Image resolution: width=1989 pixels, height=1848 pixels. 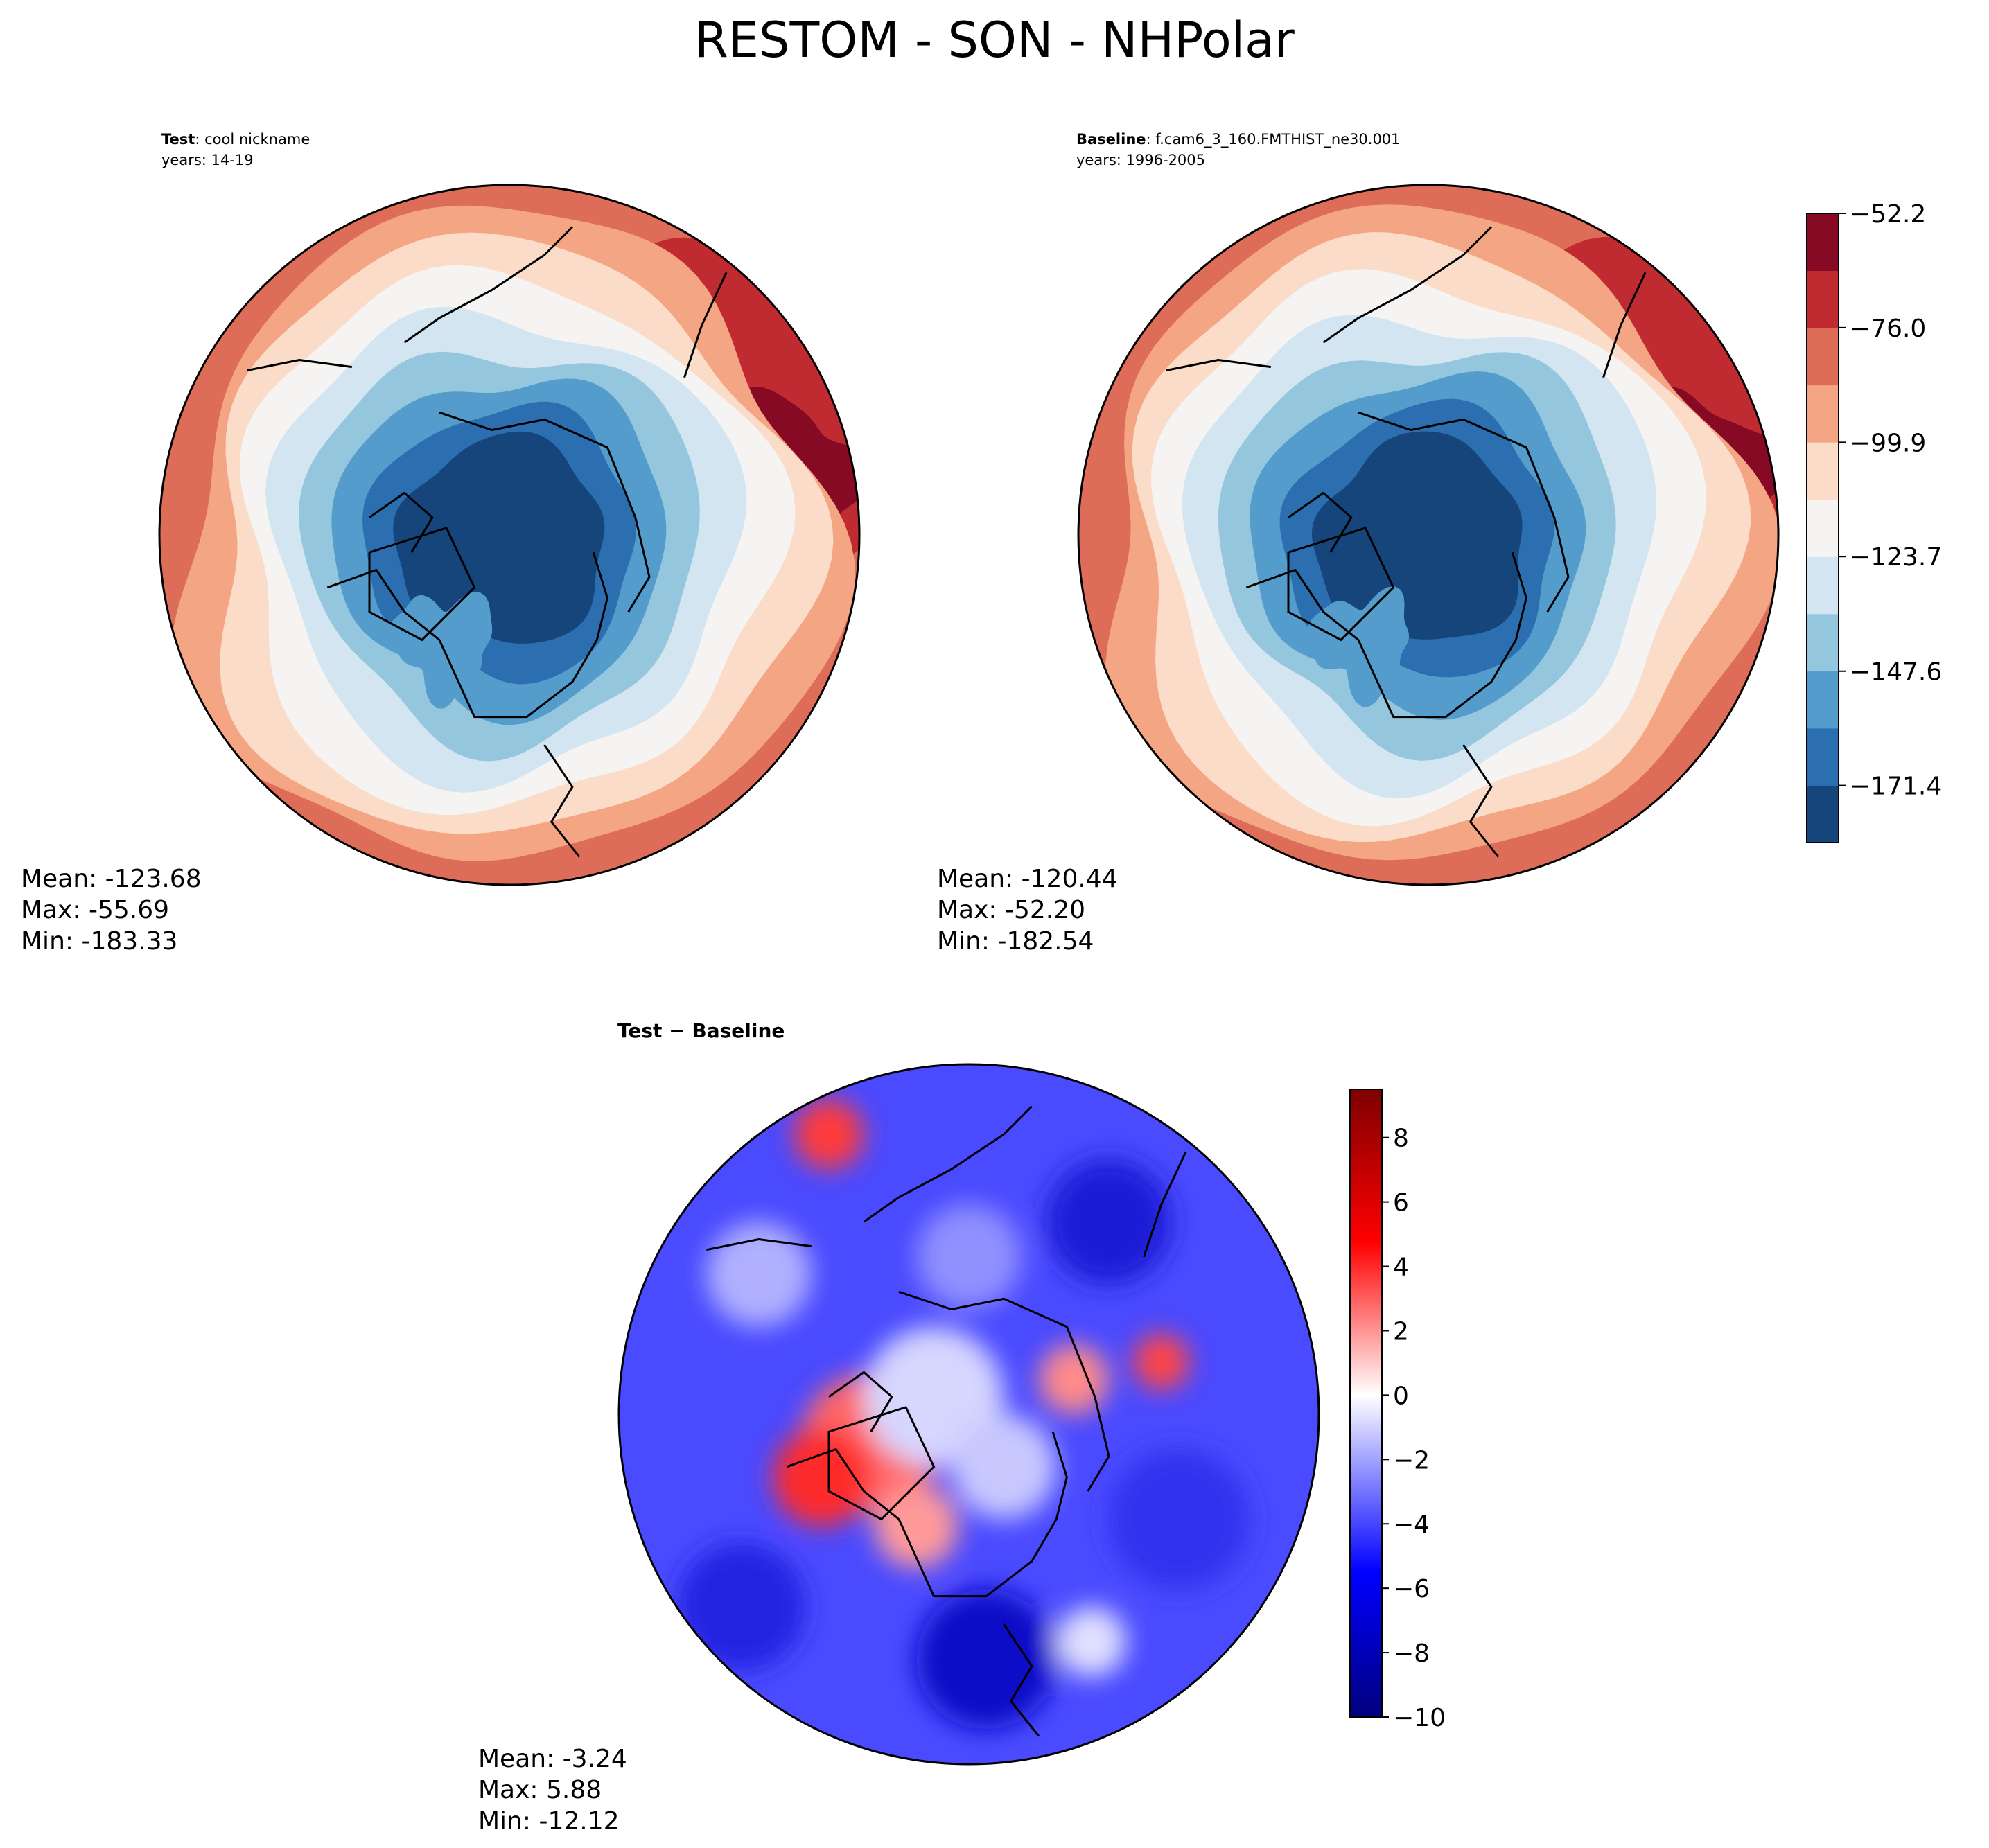 I want to click on baseline-map-boundary, so click(x=1429, y=535).